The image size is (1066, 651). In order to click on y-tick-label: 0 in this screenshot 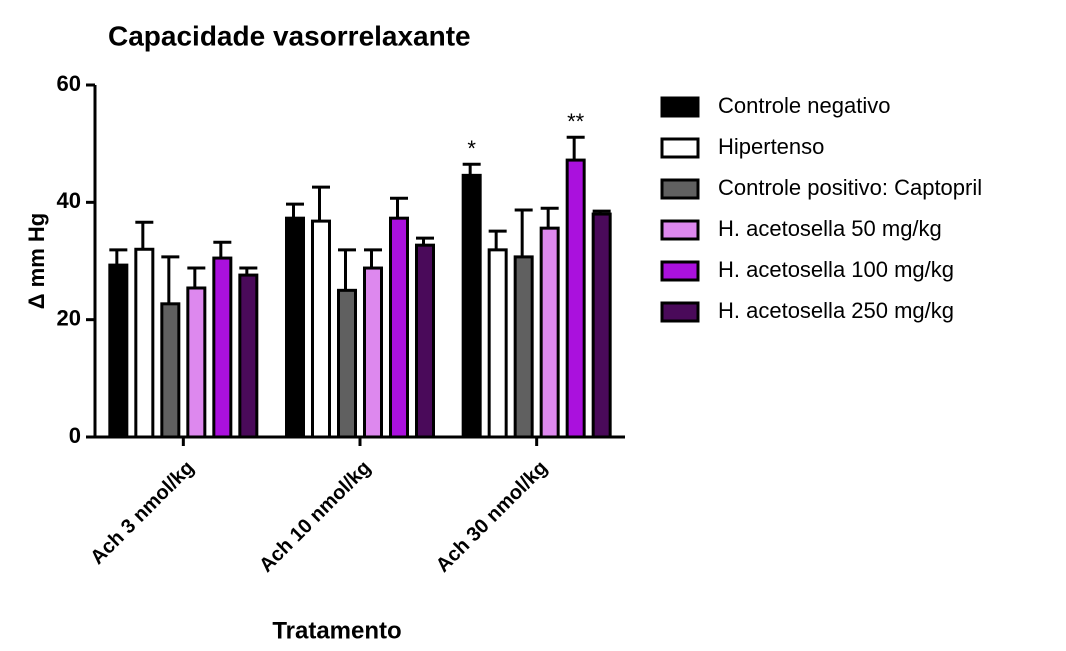, I will do `click(75, 435)`.